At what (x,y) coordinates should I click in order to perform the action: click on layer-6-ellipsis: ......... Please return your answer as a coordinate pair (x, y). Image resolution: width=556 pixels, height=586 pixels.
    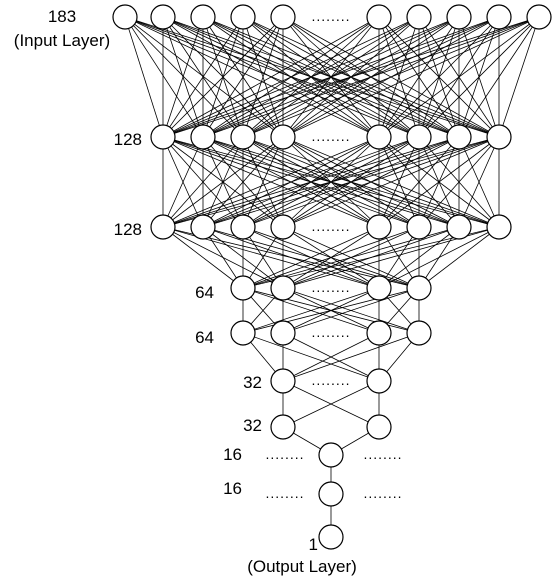
    Looking at the image, I should click on (330, 380).